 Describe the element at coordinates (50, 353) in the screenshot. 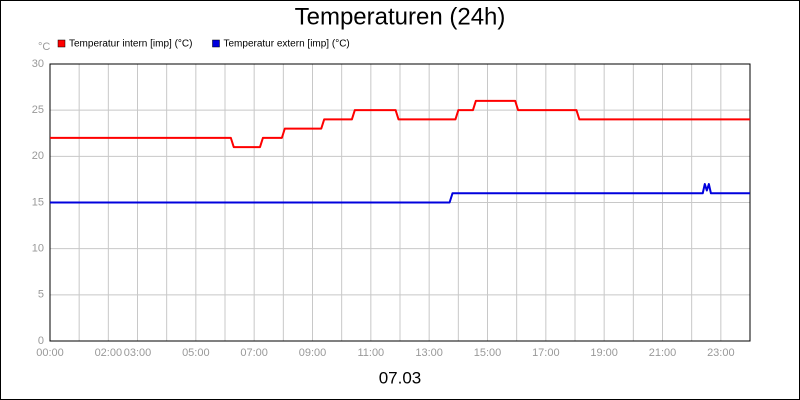

I see `x-tick-label: 00:00` at that location.